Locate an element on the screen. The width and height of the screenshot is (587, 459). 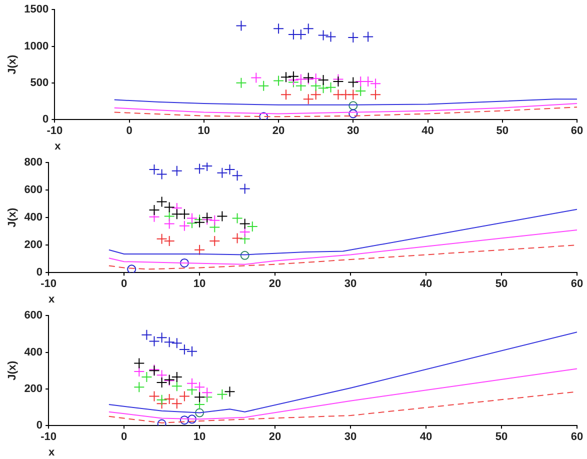
y-tick-label: 1500 is located at coordinates (36, 10).